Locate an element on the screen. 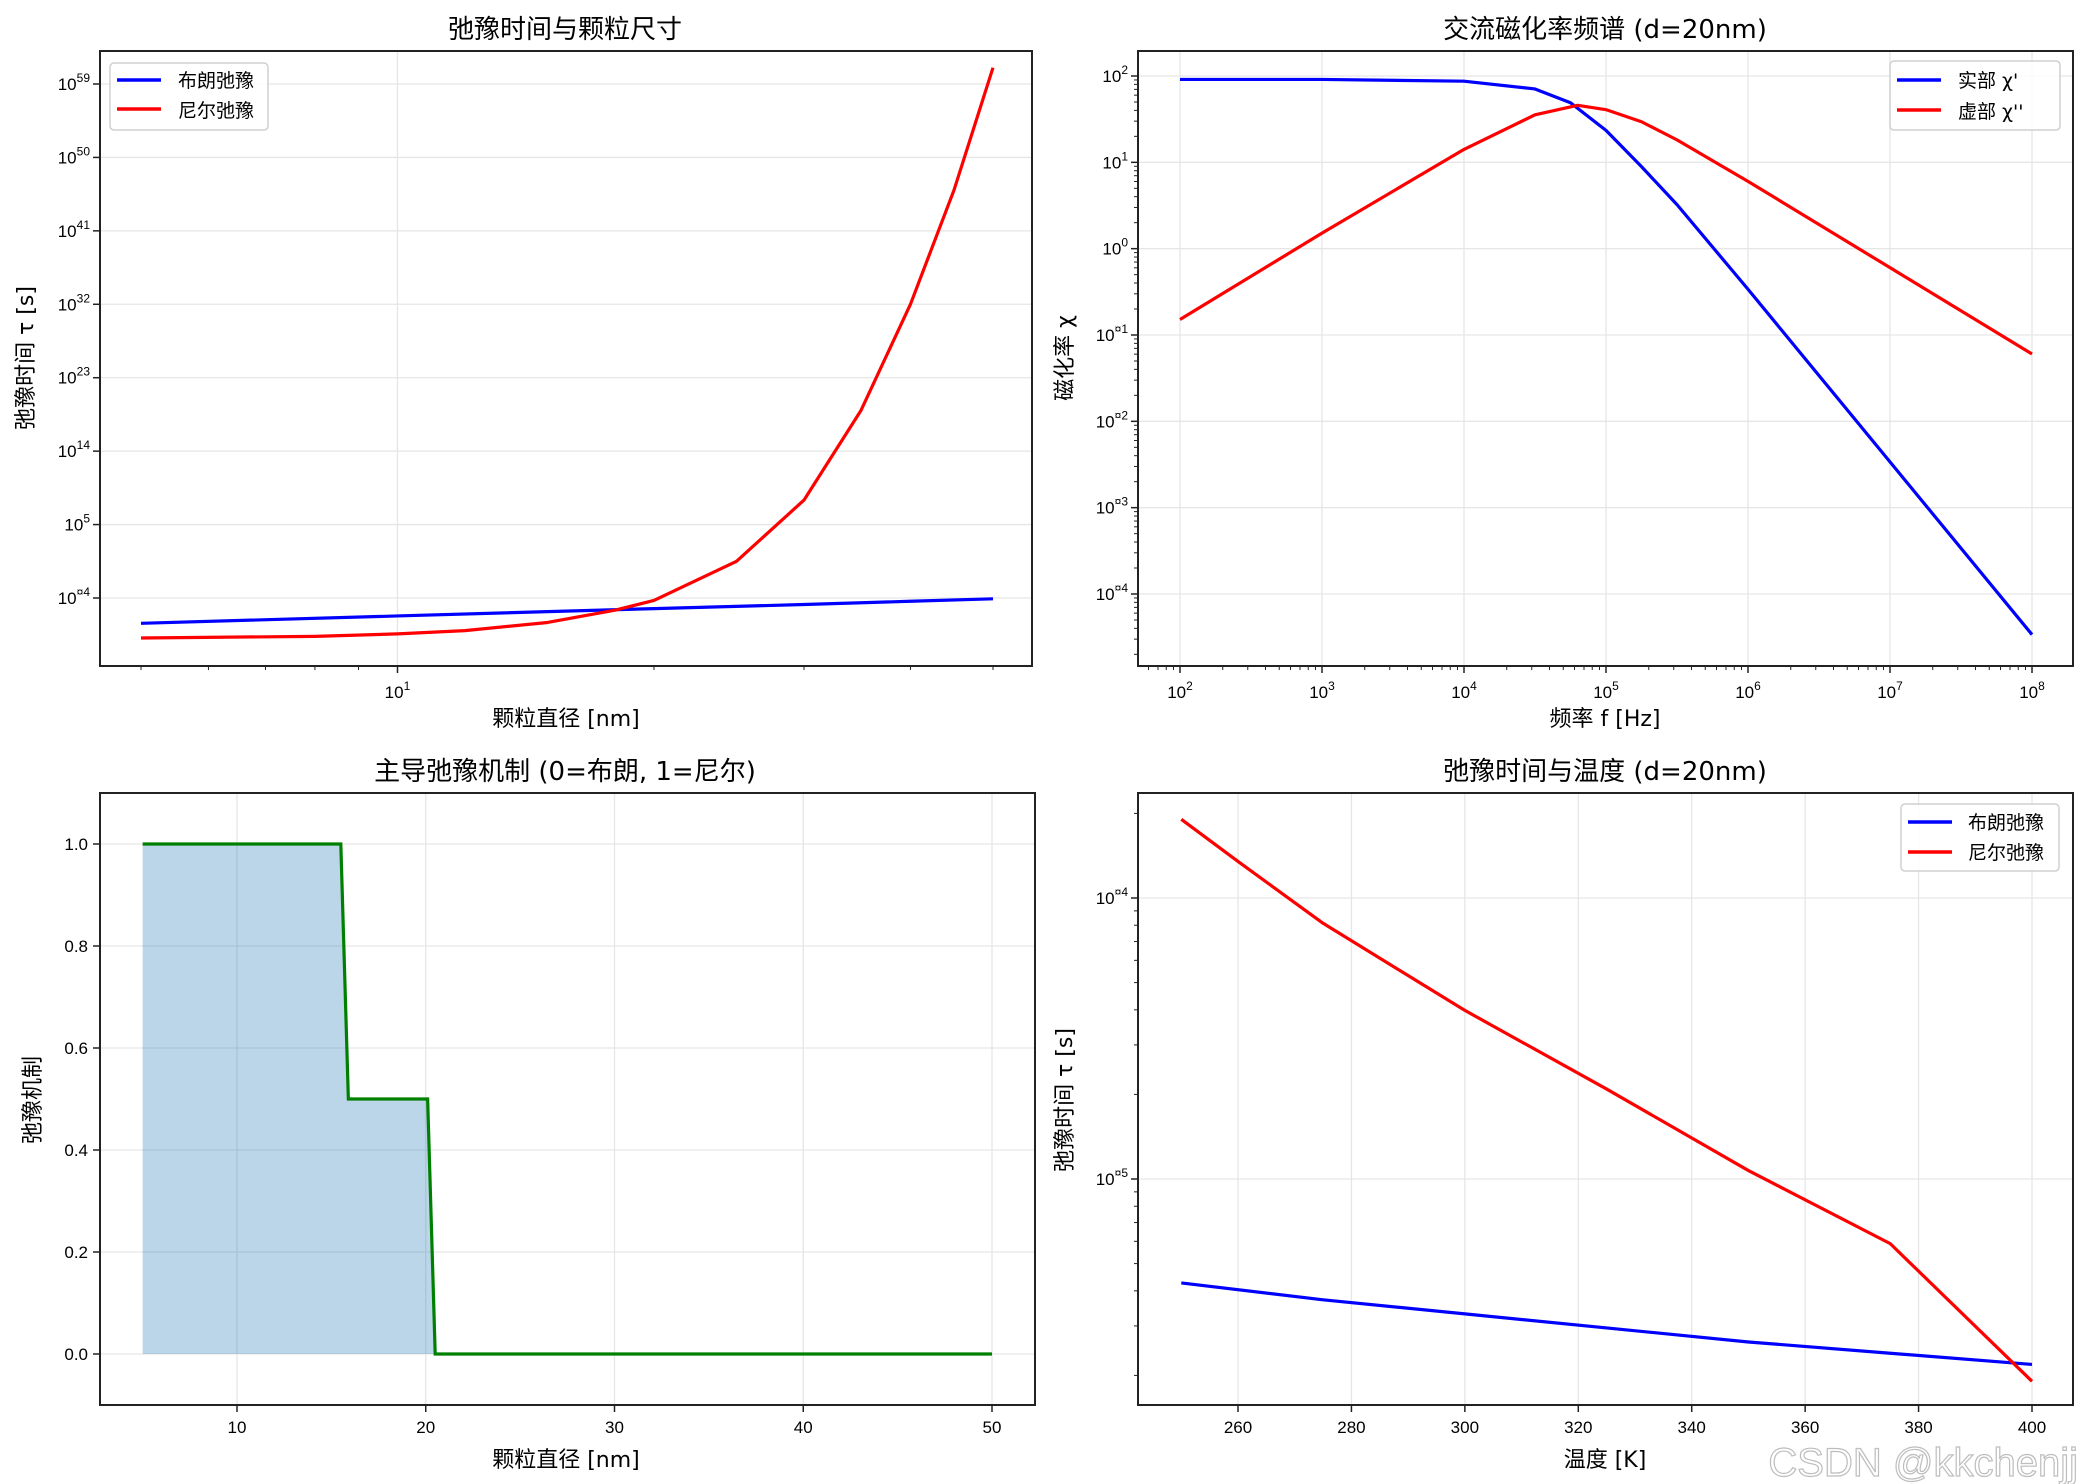 The height and width of the screenshot is (1484, 2083). chart-title: 弛豫时间与颗粒尺寸 is located at coordinates (565, 30).